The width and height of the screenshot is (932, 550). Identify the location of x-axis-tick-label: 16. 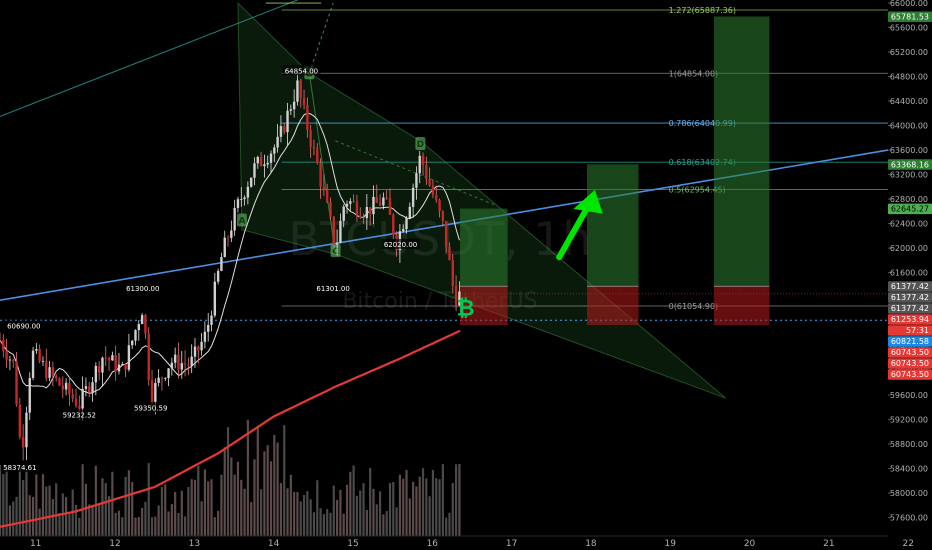
(433, 544).